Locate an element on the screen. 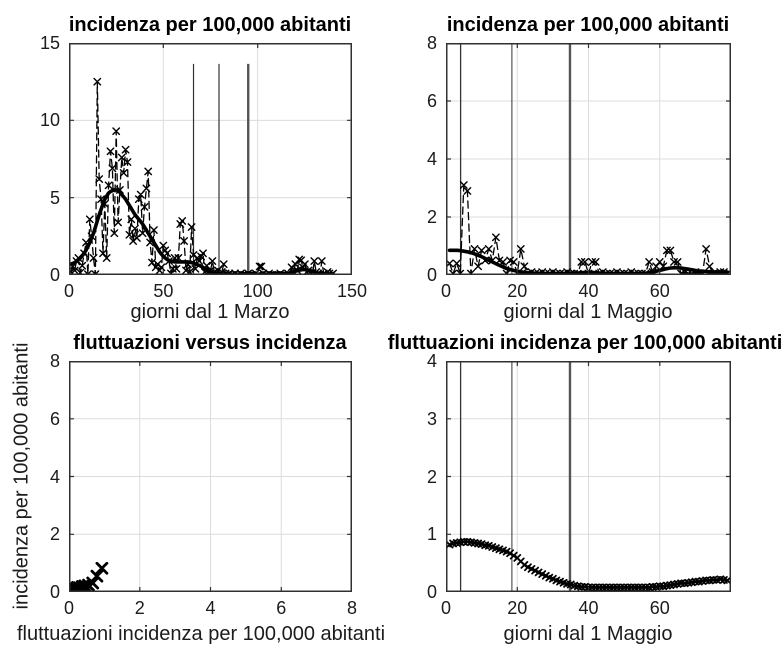 This screenshot has width=784, height=658. y-tick-label: 5 is located at coordinates (54, 197).